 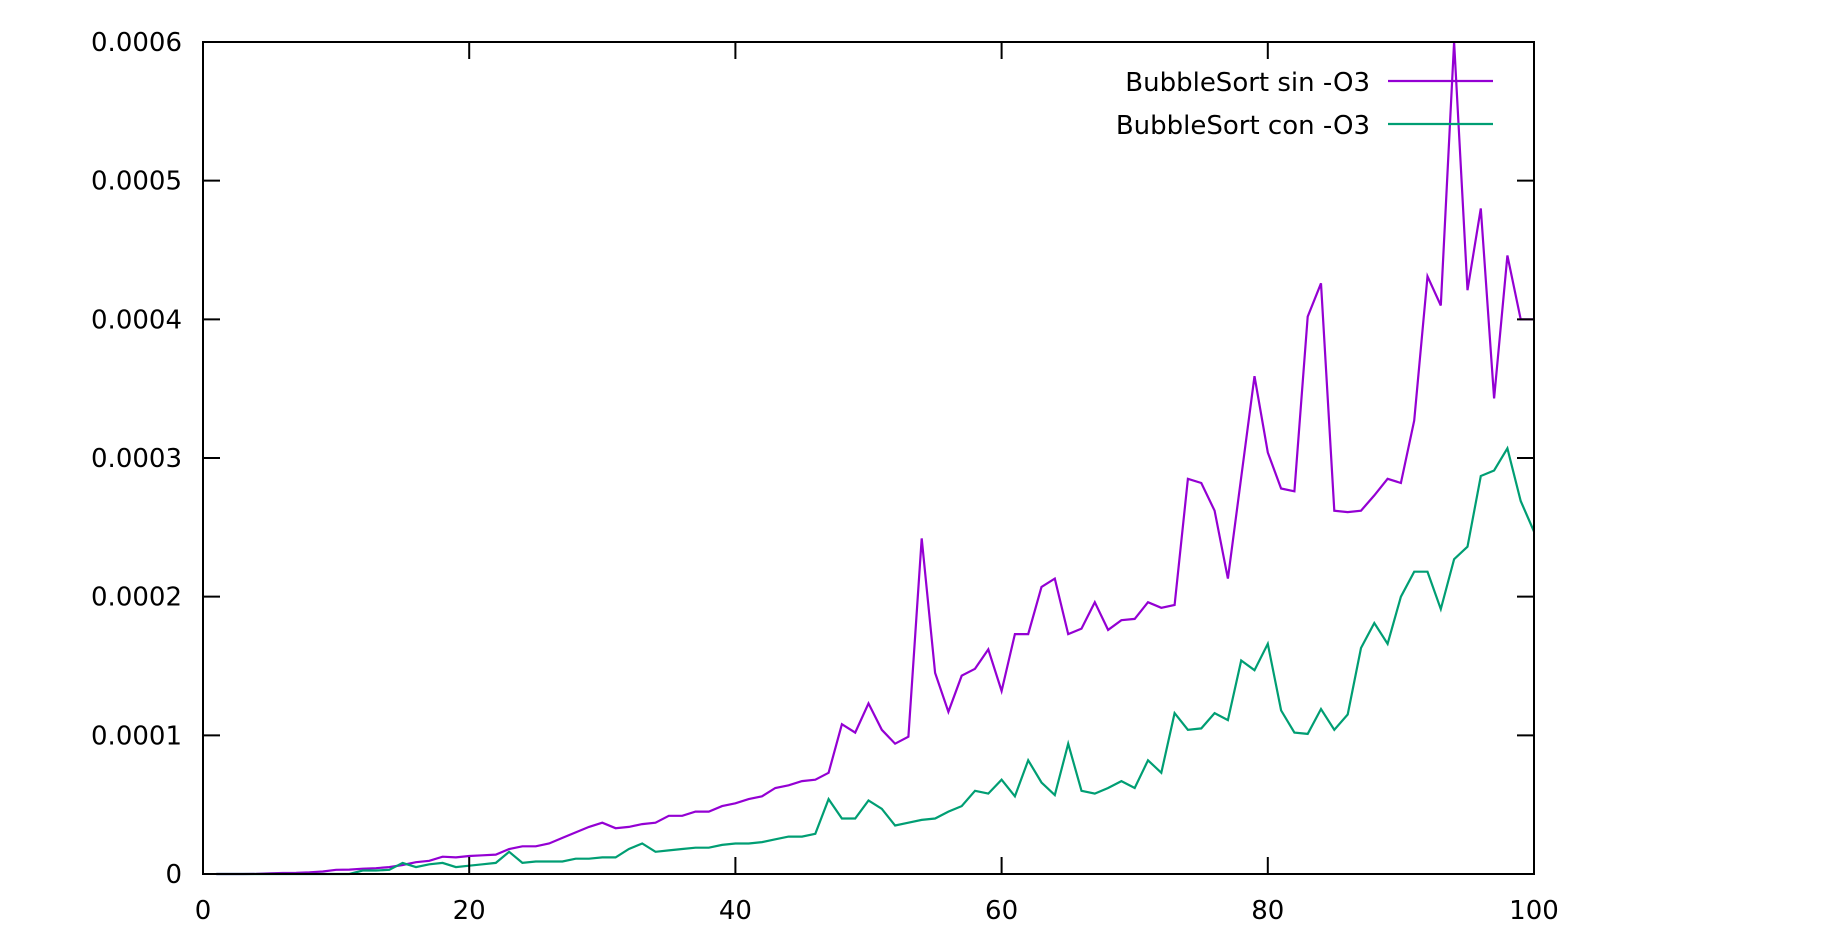 I want to click on y-tick-labels: 0 0.0001 0.0002 0.0003 0.0004 0.0005 0.0006, so click(x=136, y=459).